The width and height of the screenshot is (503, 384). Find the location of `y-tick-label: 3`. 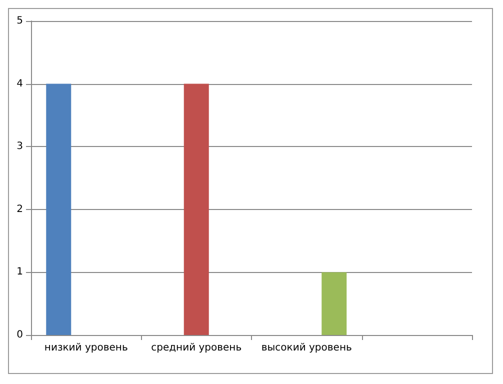

y-tick-label: 3 is located at coordinates (19, 146).